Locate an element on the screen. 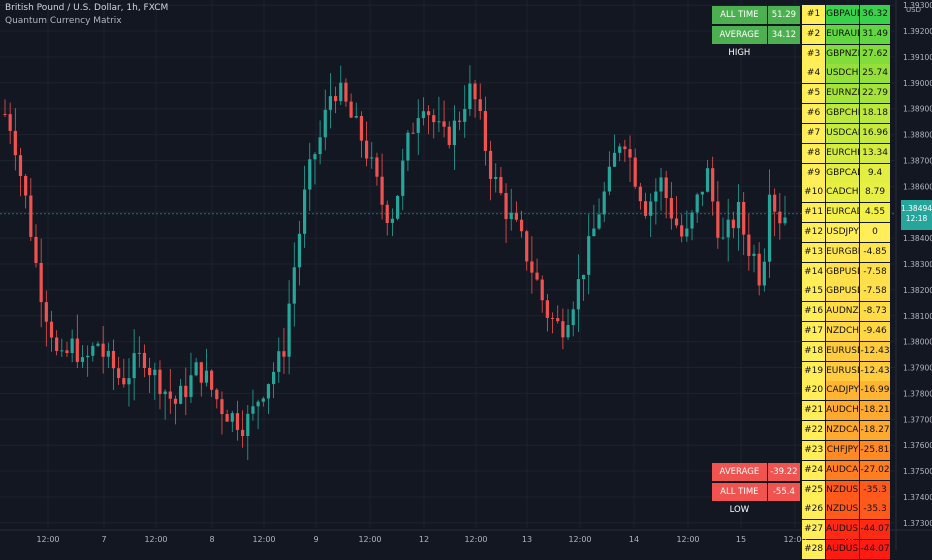 The width and height of the screenshot is (932, 560). matrix-row: #2 EURAUD 31.49 is located at coordinates (846, 34).